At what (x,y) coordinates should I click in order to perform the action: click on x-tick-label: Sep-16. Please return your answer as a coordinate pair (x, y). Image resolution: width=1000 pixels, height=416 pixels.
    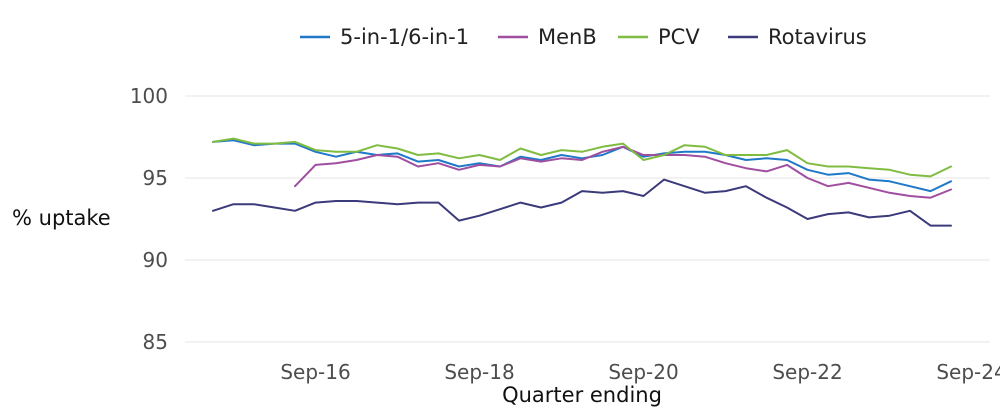
    Looking at the image, I should click on (315, 372).